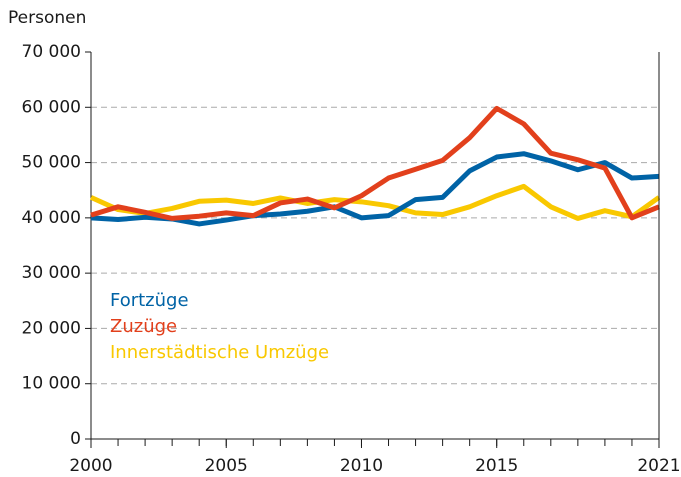 The image size is (681, 477). Describe the element at coordinates (51, 163) in the screenshot. I see `y-tick-label: 50 000` at that location.